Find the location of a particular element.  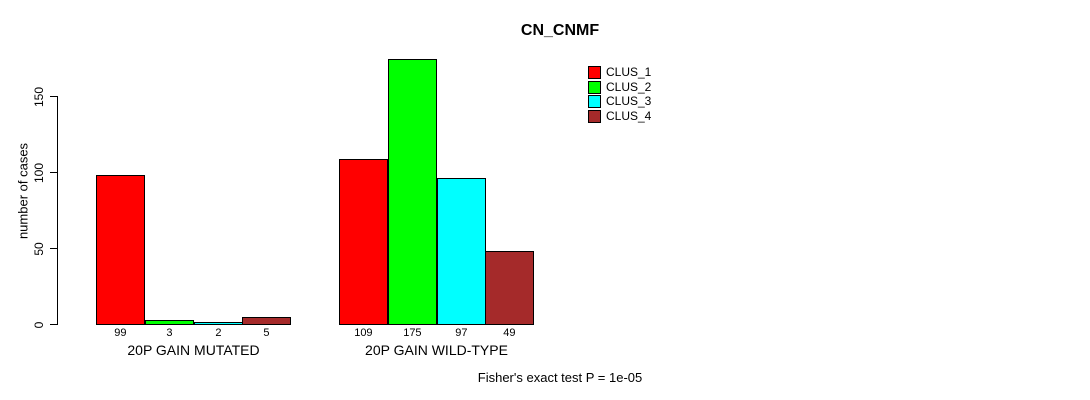

legend-label: CLUS_3 is located at coordinates (629, 101).